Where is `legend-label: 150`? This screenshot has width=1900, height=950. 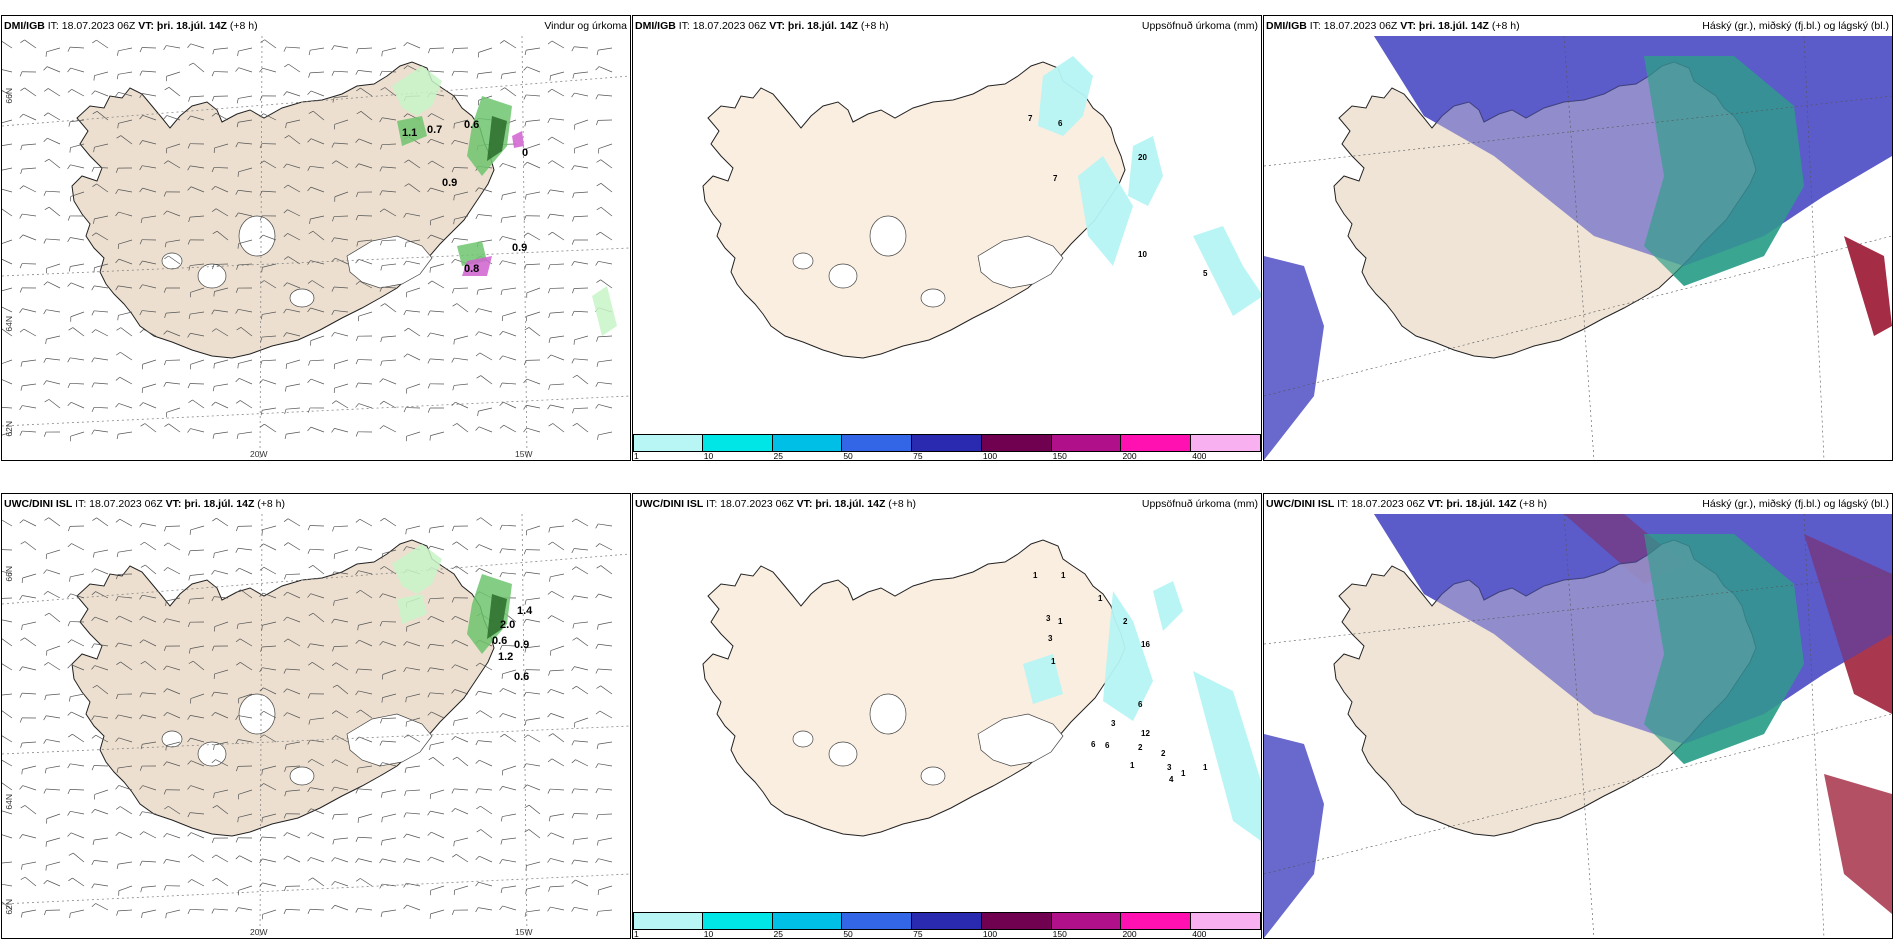 legend-label: 150 is located at coordinates (1059, 456).